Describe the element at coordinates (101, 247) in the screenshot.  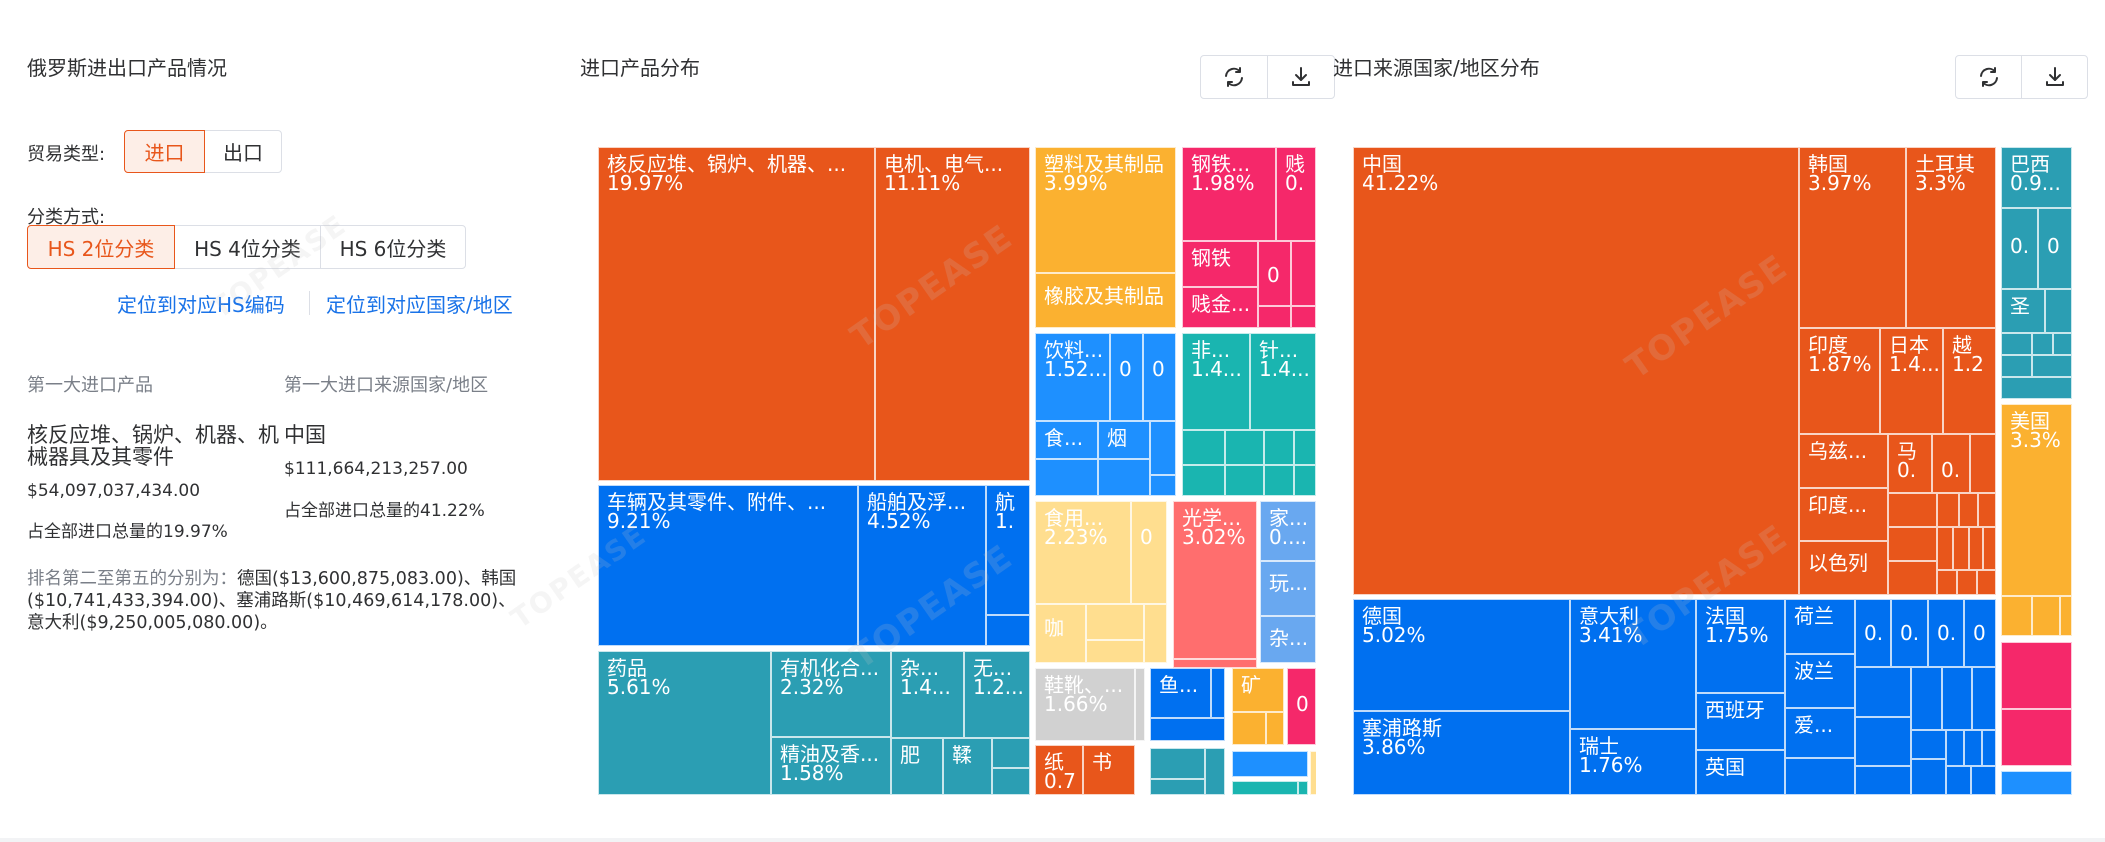
I see `hs2-classification-button: HS 2位分类` at that location.